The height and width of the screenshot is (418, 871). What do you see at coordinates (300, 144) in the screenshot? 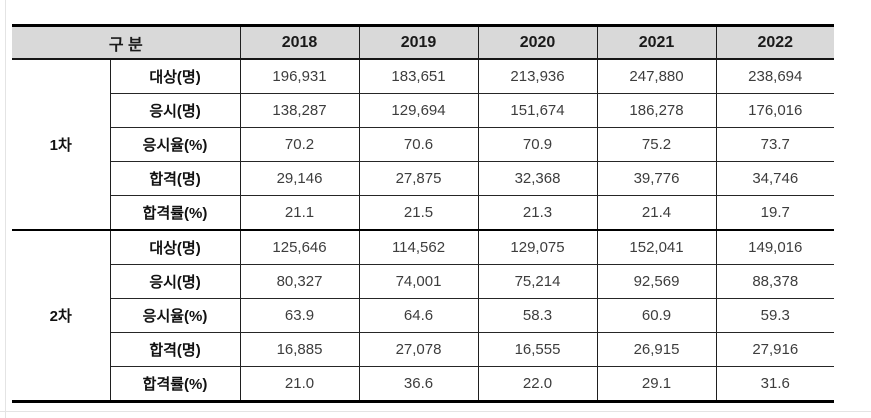
I see `data-cell: 70.2` at bounding box center [300, 144].